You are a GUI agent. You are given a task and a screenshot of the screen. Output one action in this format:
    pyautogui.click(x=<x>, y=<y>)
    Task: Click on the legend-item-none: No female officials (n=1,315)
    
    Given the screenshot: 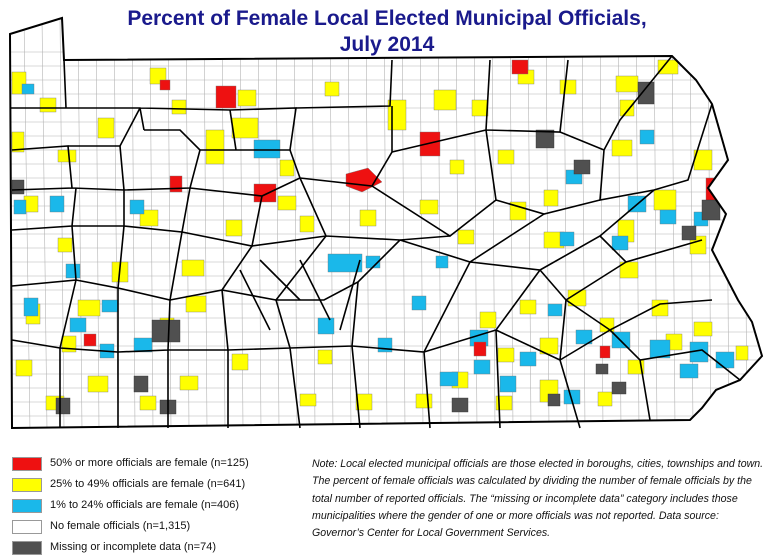 What is the action you would take?
    pyautogui.click(x=157, y=528)
    